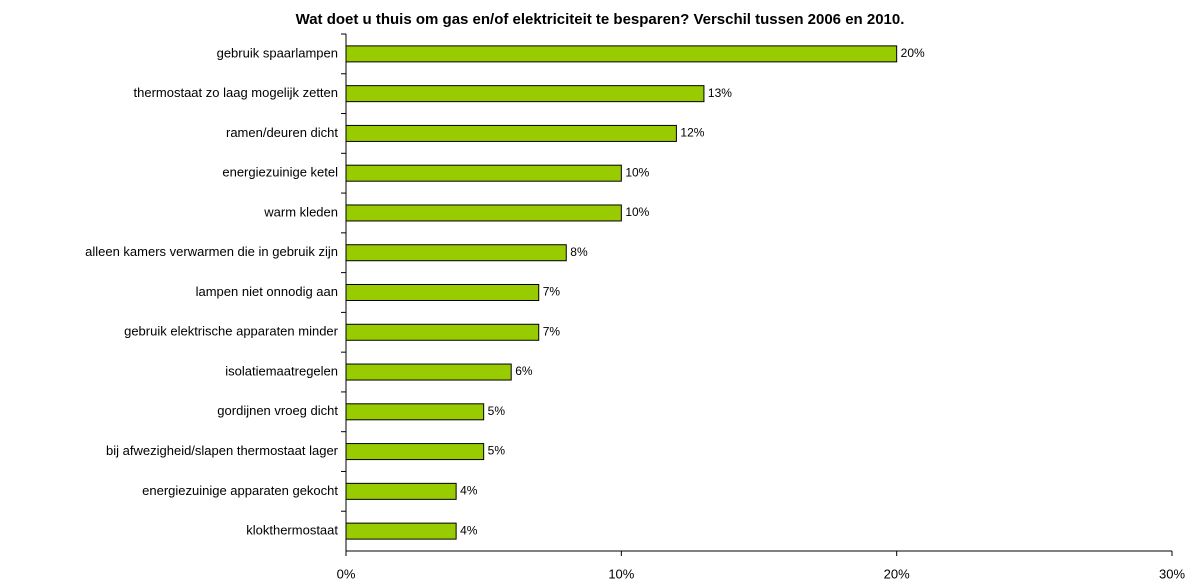  What do you see at coordinates (222, 450) in the screenshot?
I see `y-tick-label: bij afwezigheid/slapen thermostaat lager` at bounding box center [222, 450].